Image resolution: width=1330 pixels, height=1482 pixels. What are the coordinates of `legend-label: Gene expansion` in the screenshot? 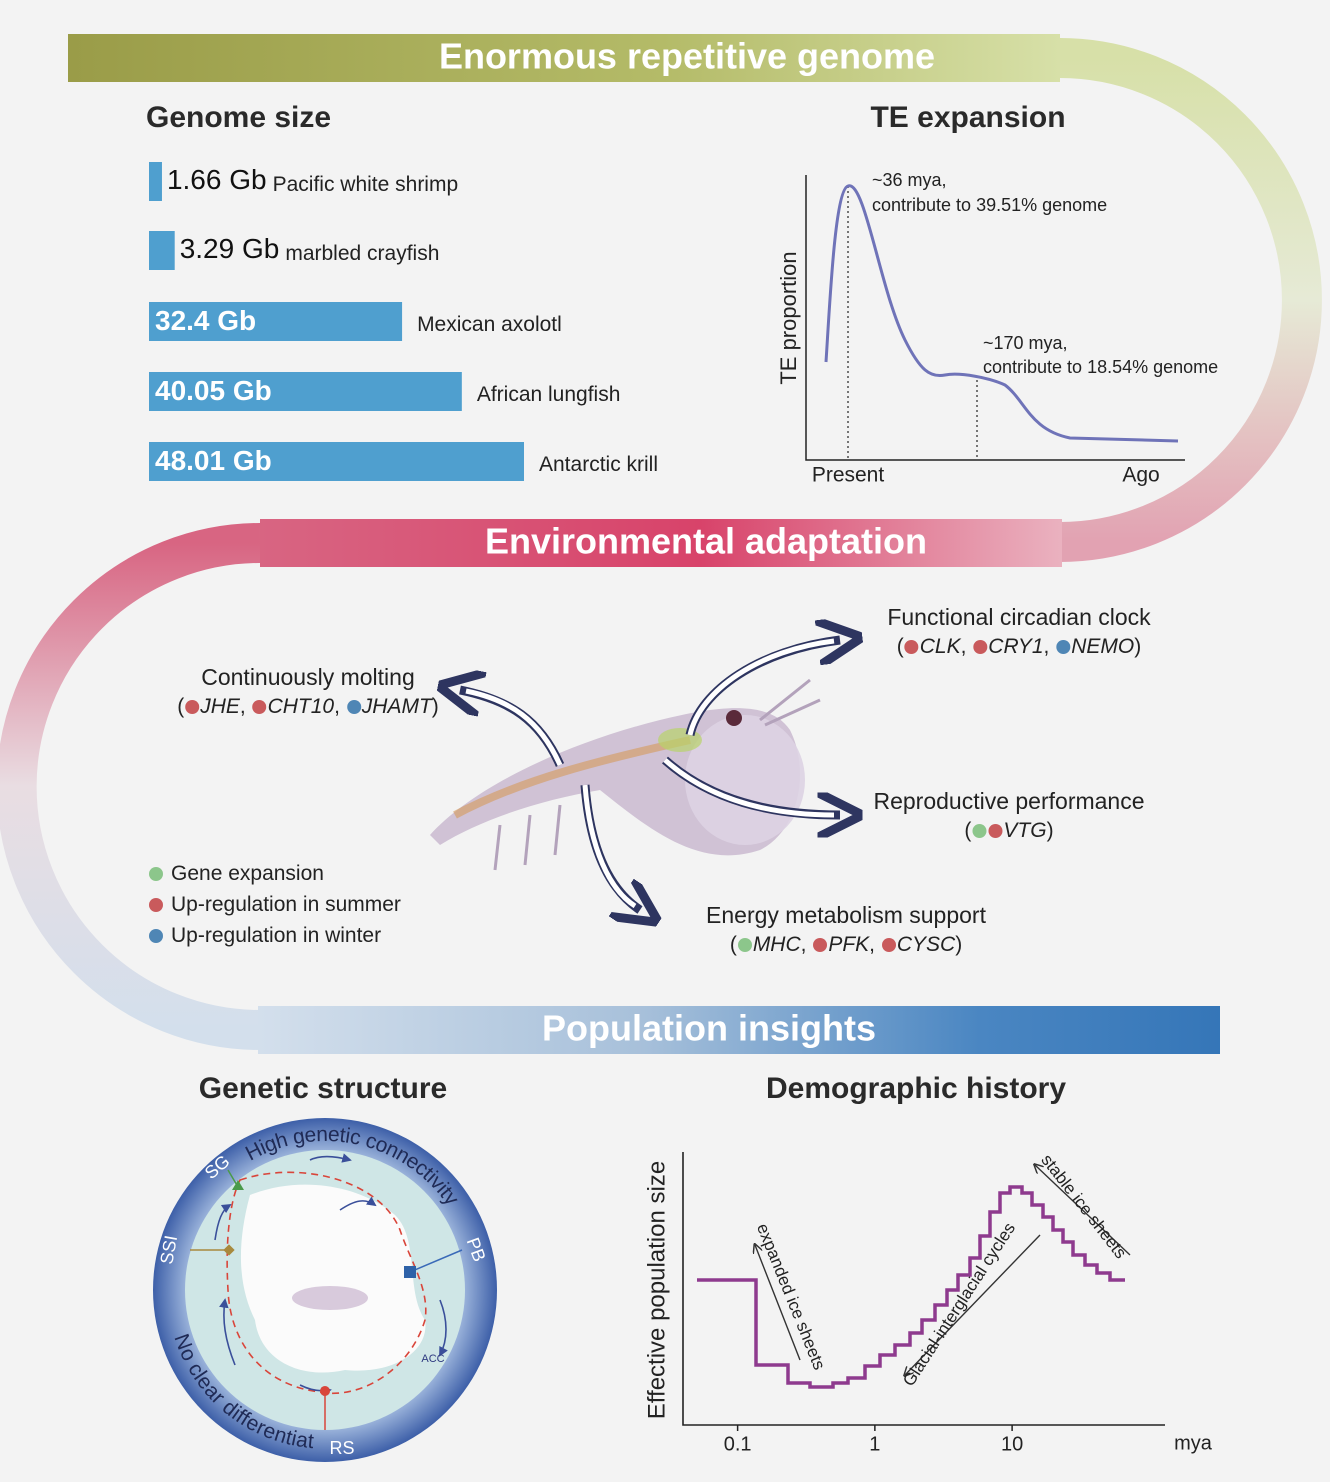 It's located at (247, 873).